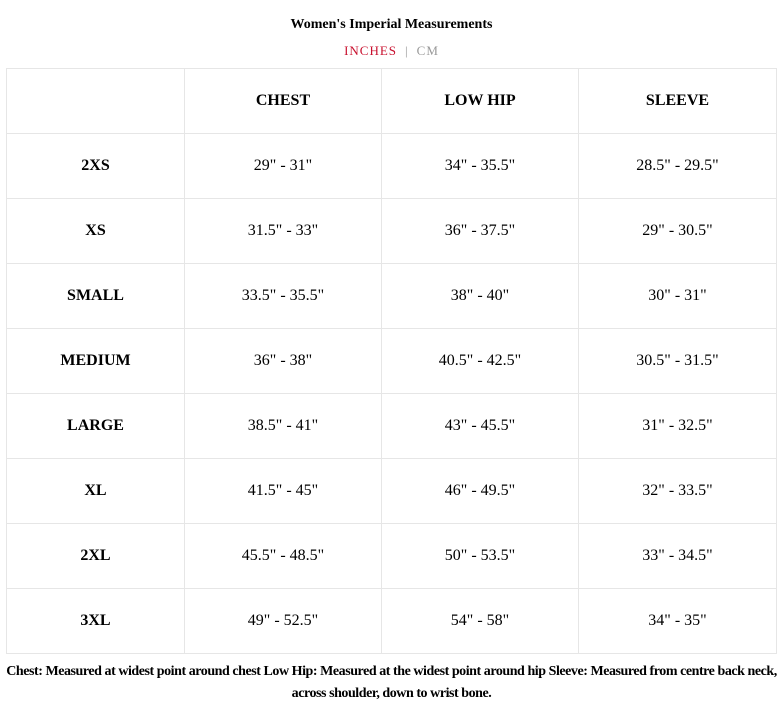 The width and height of the screenshot is (783, 711). Describe the element at coordinates (95, 426) in the screenshot. I see `size-label: LARGE` at that location.